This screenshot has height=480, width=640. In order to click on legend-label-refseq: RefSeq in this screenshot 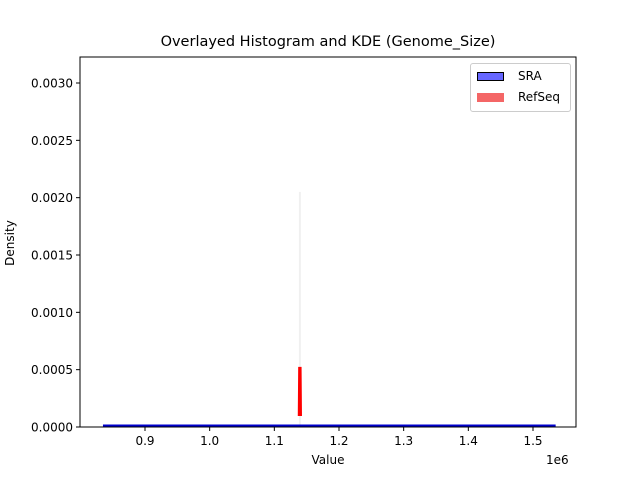, I will do `click(539, 97)`.